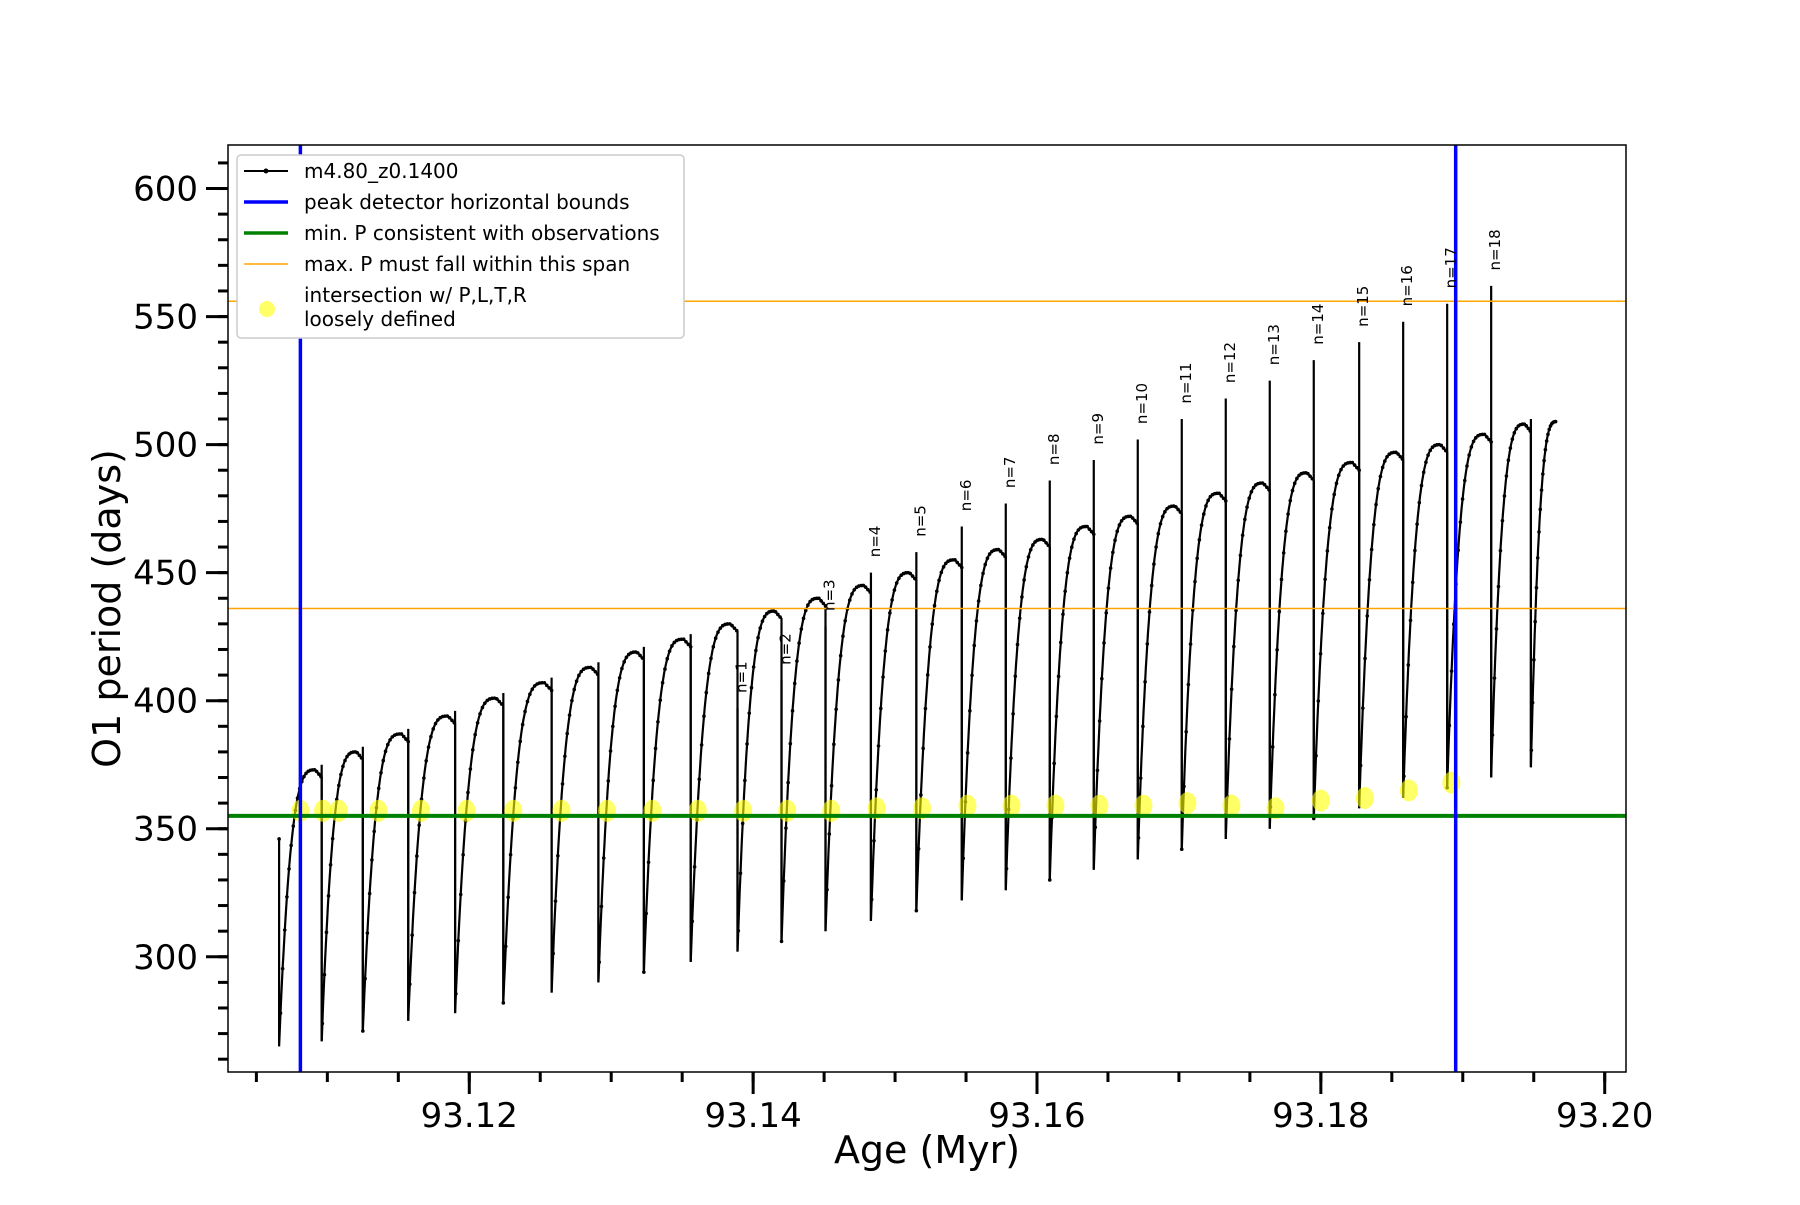 The image size is (1800, 1205). What do you see at coordinates (165, 830) in the screenshot?
I see `y-tick-label: 350` at bounding box center [165, 830].